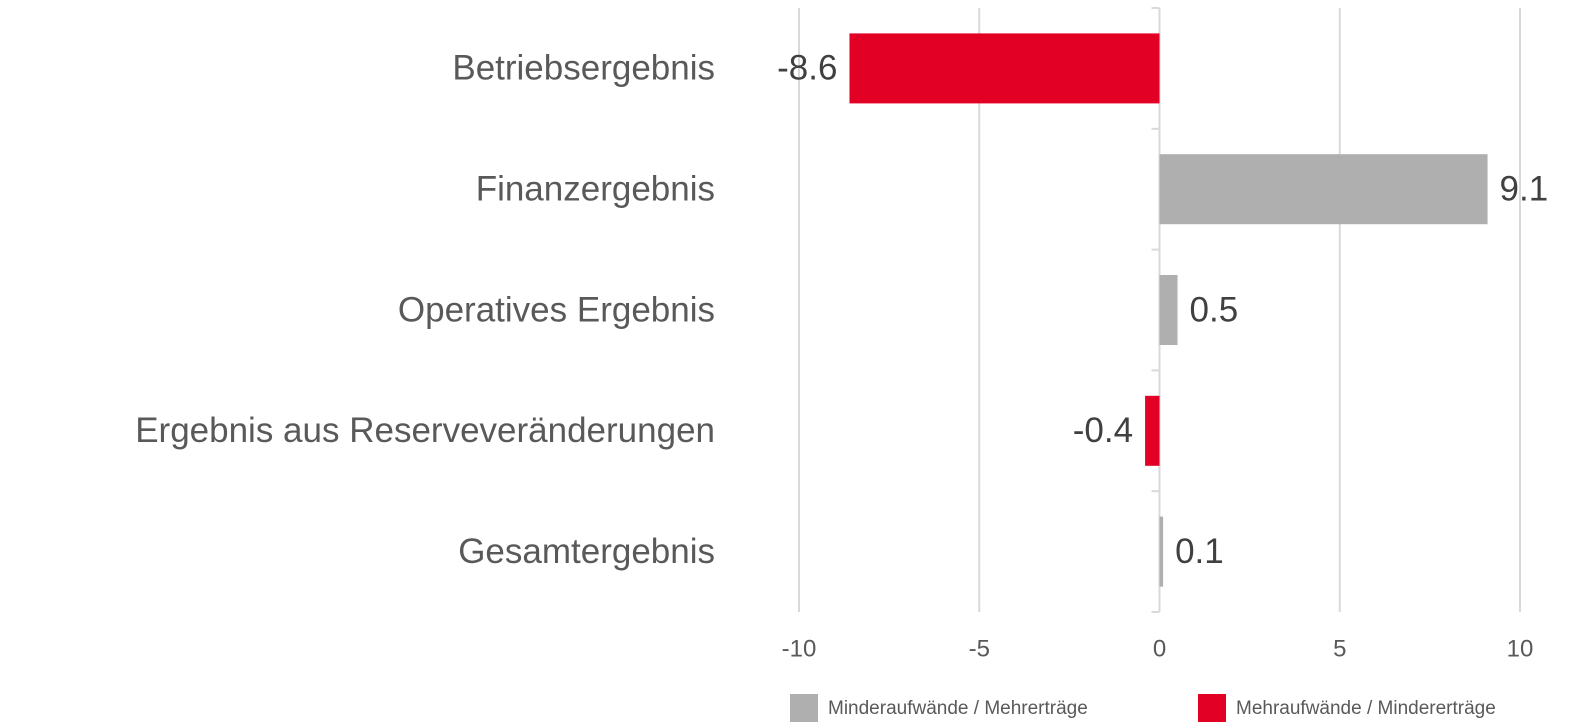 The height and width of the screenshot is (728, 1579). Describe the element at coordinates (556, 309) in the screenshot. I see `category-label: Operatives Ergebnis` at that location.